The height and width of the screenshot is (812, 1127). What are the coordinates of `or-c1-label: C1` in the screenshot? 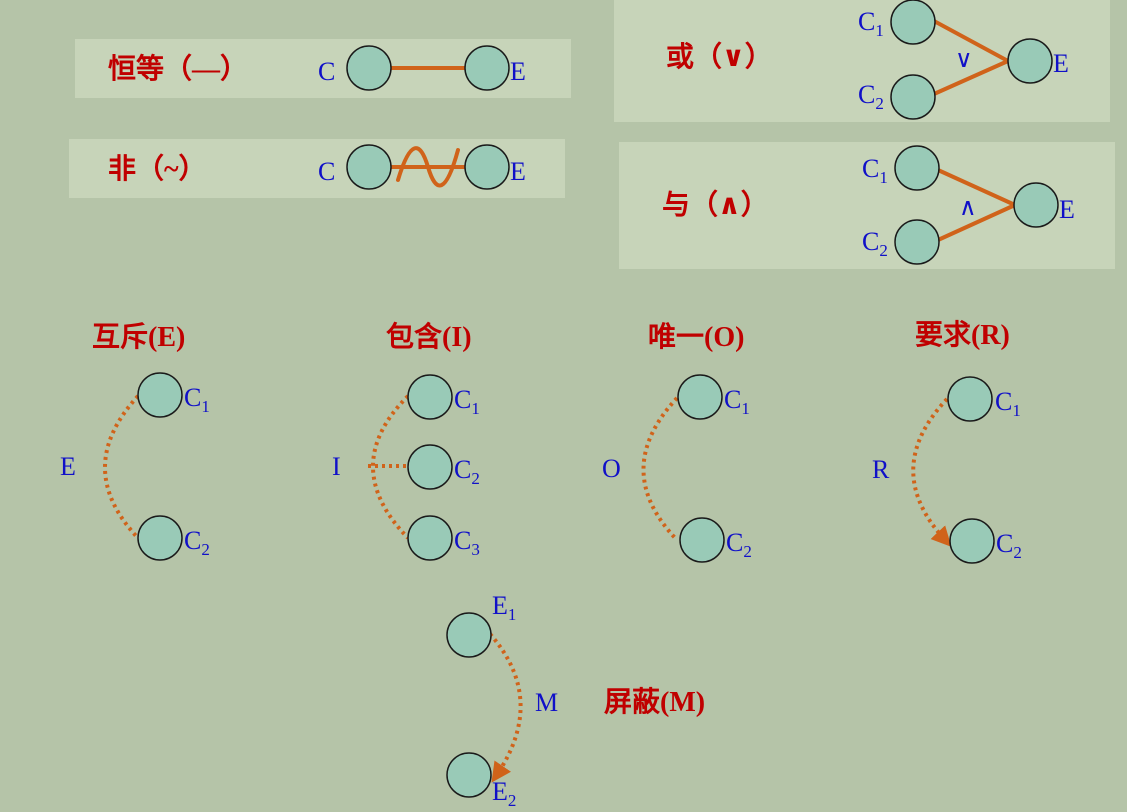 It's located at (871, 23).